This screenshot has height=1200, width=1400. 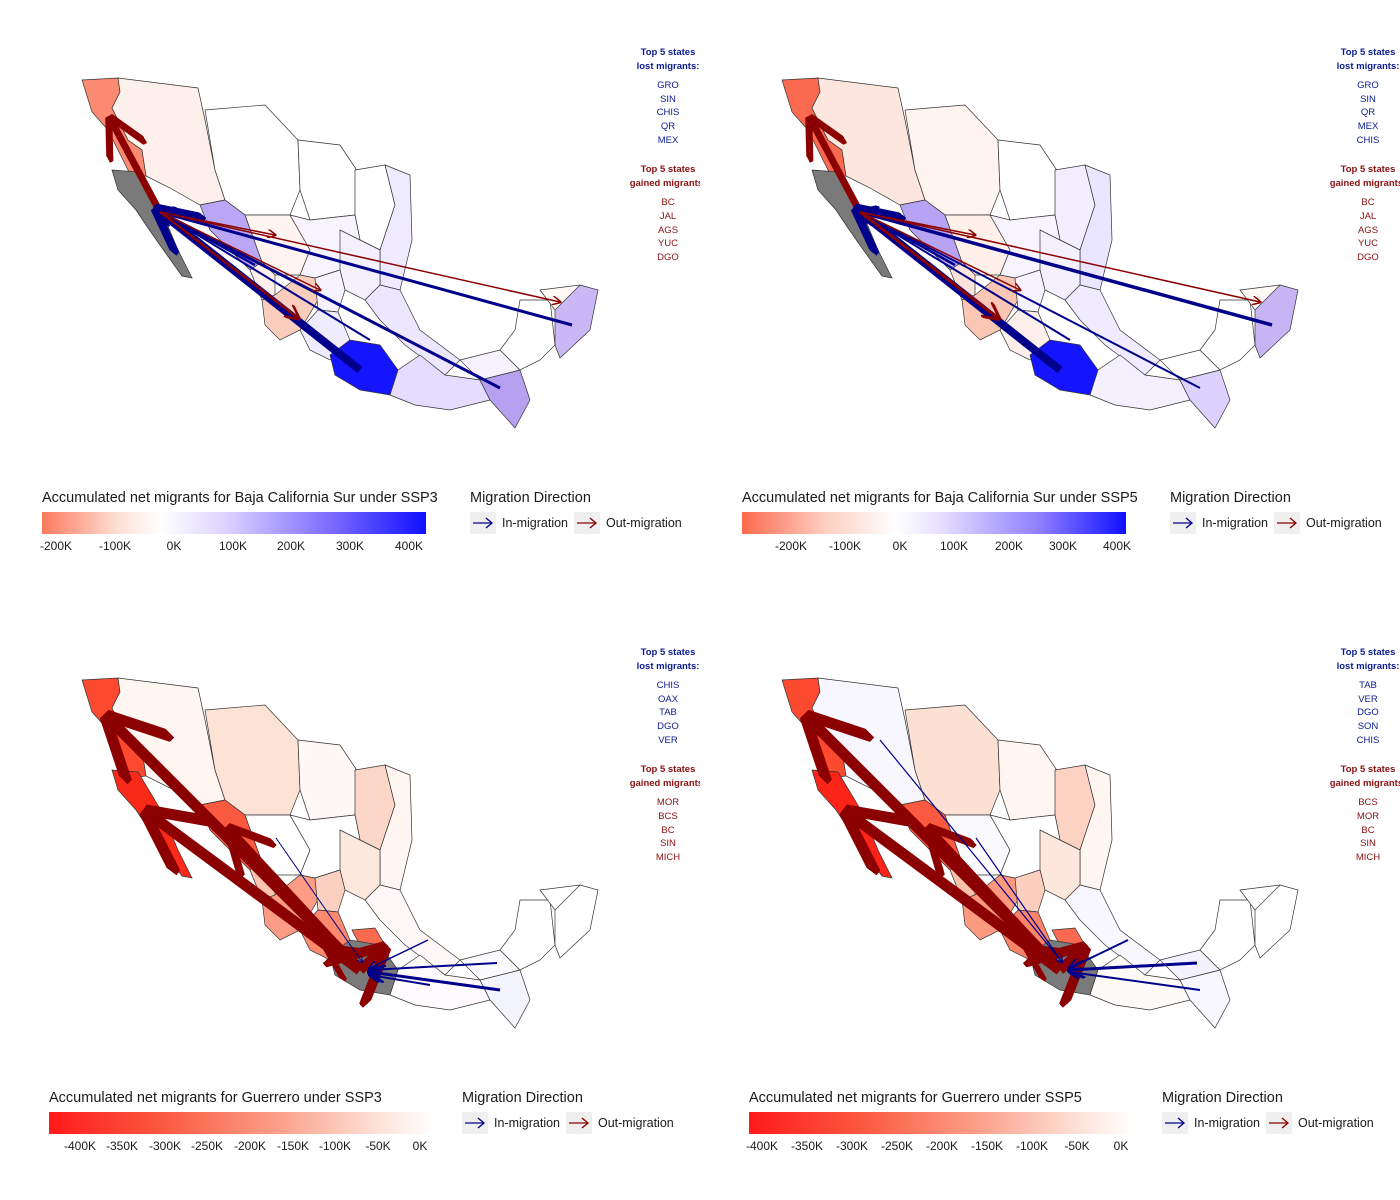 What do you see at coordinates (762, 1146) in the screenshot?
I see `tick-label: -400K` at bounding box center [762, 1146].